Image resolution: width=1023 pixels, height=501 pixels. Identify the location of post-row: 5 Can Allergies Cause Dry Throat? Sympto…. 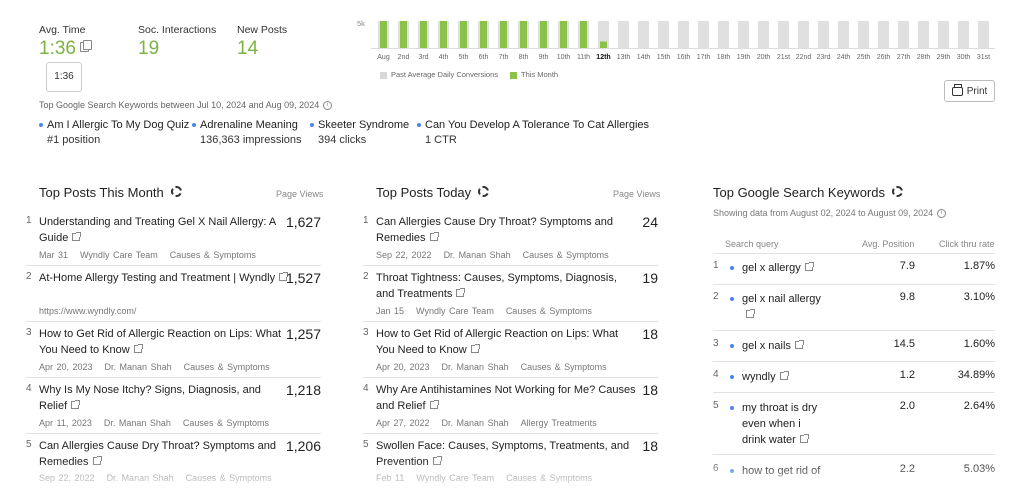
(173, 464).